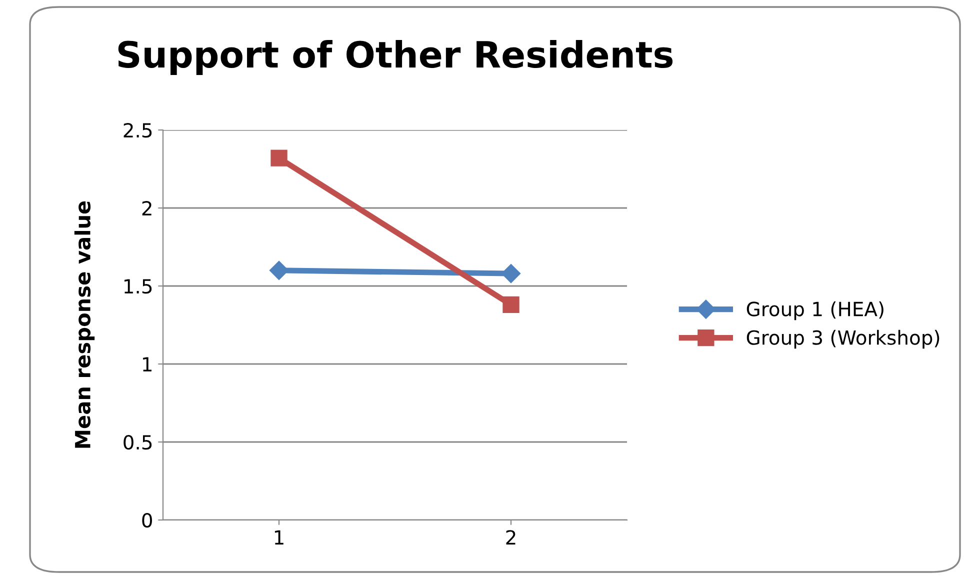 This screenshot has width=968, height=580. What do you see at coordinates (138, 442) in the screenshot?
I see `y-tick-label: 0.5` at bounding box center [138, 442].